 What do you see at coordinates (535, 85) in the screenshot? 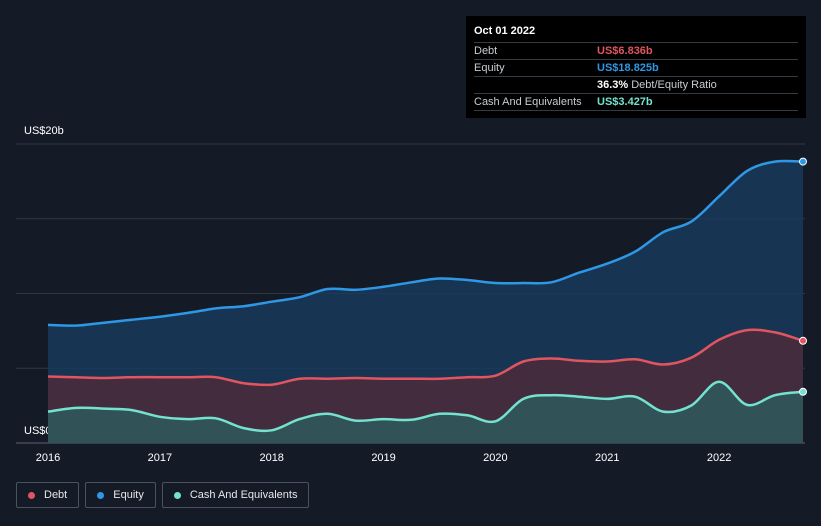
I see `tooltip-label` at bounding box center [535, 85].